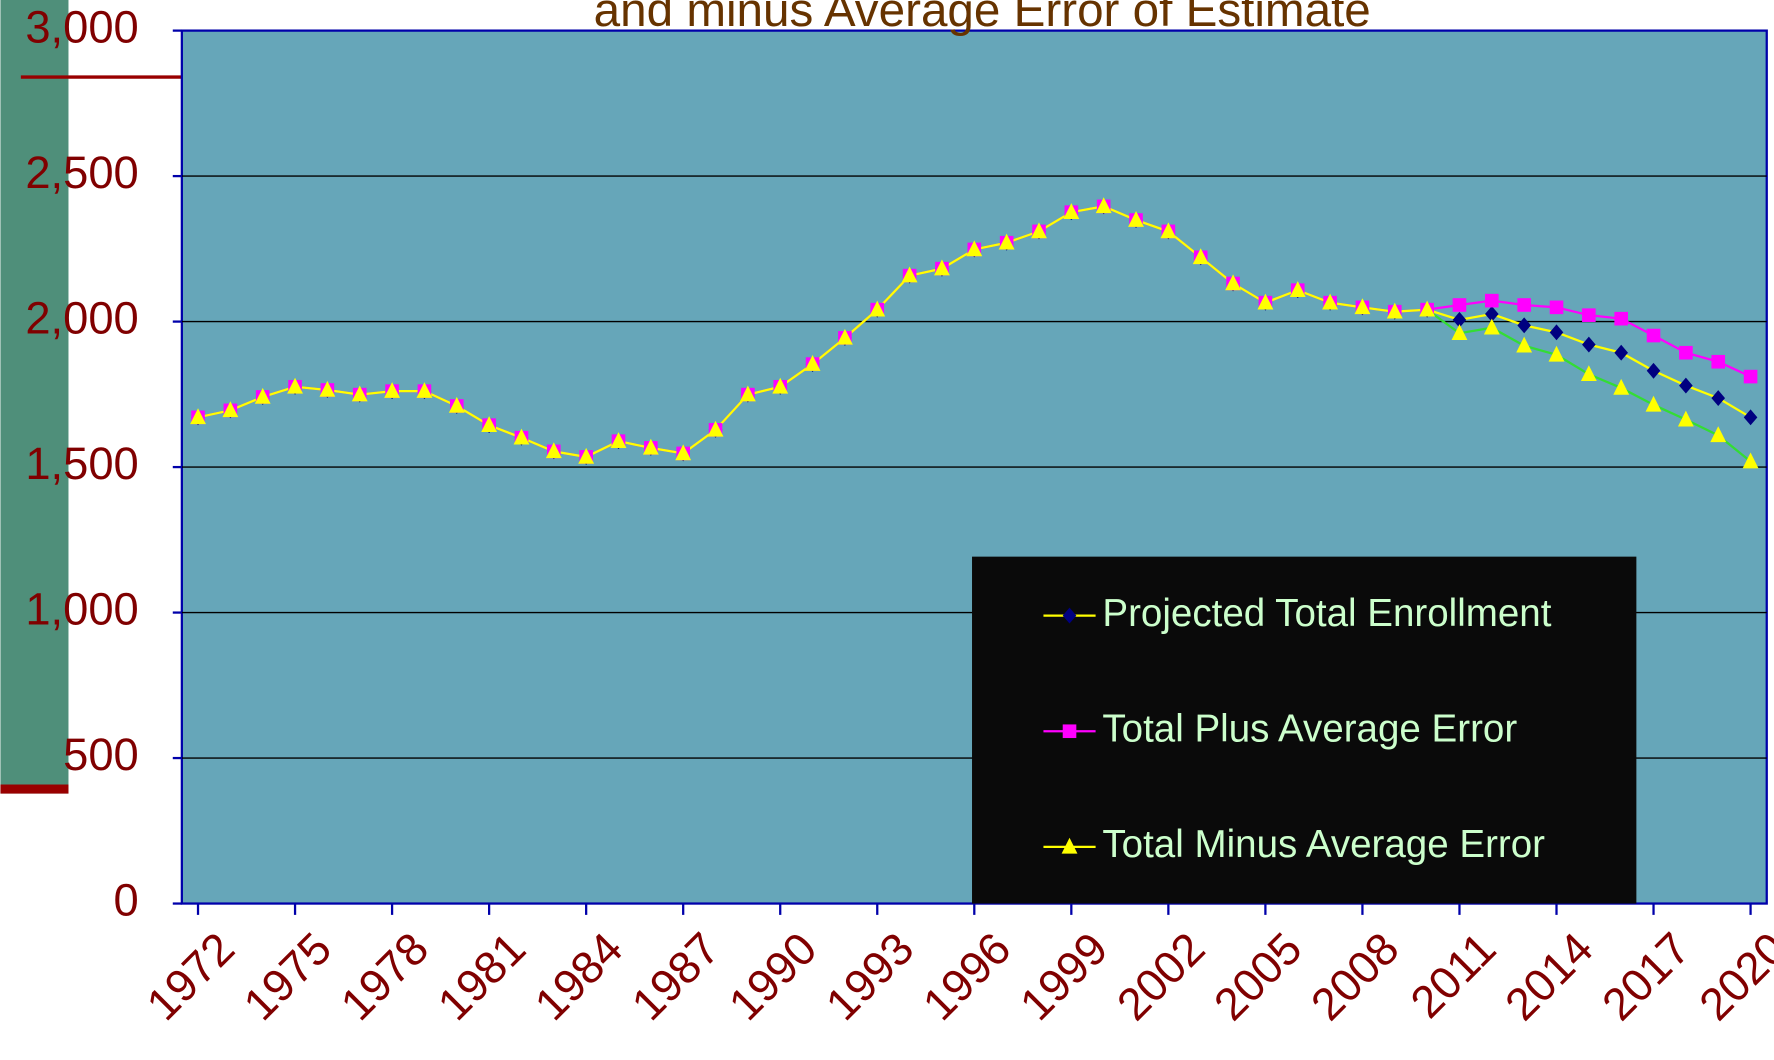 The image size is (1774, 1060). Describe the element at coordinates (966, 976) in the screenshot. I see `x-tick-label: 1996` at that location.